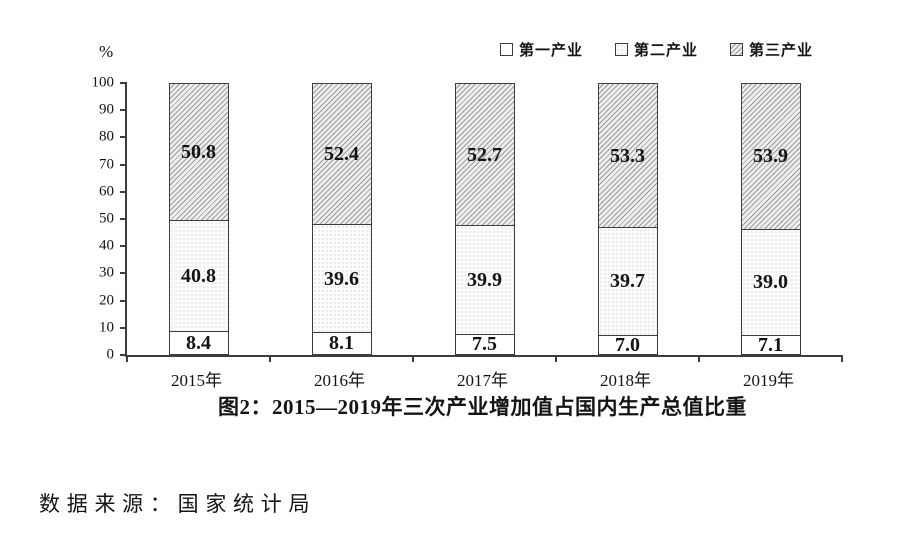  I want to click on bar-slot-2016年: 52.4 39.6 8.1, so click(341, 218).